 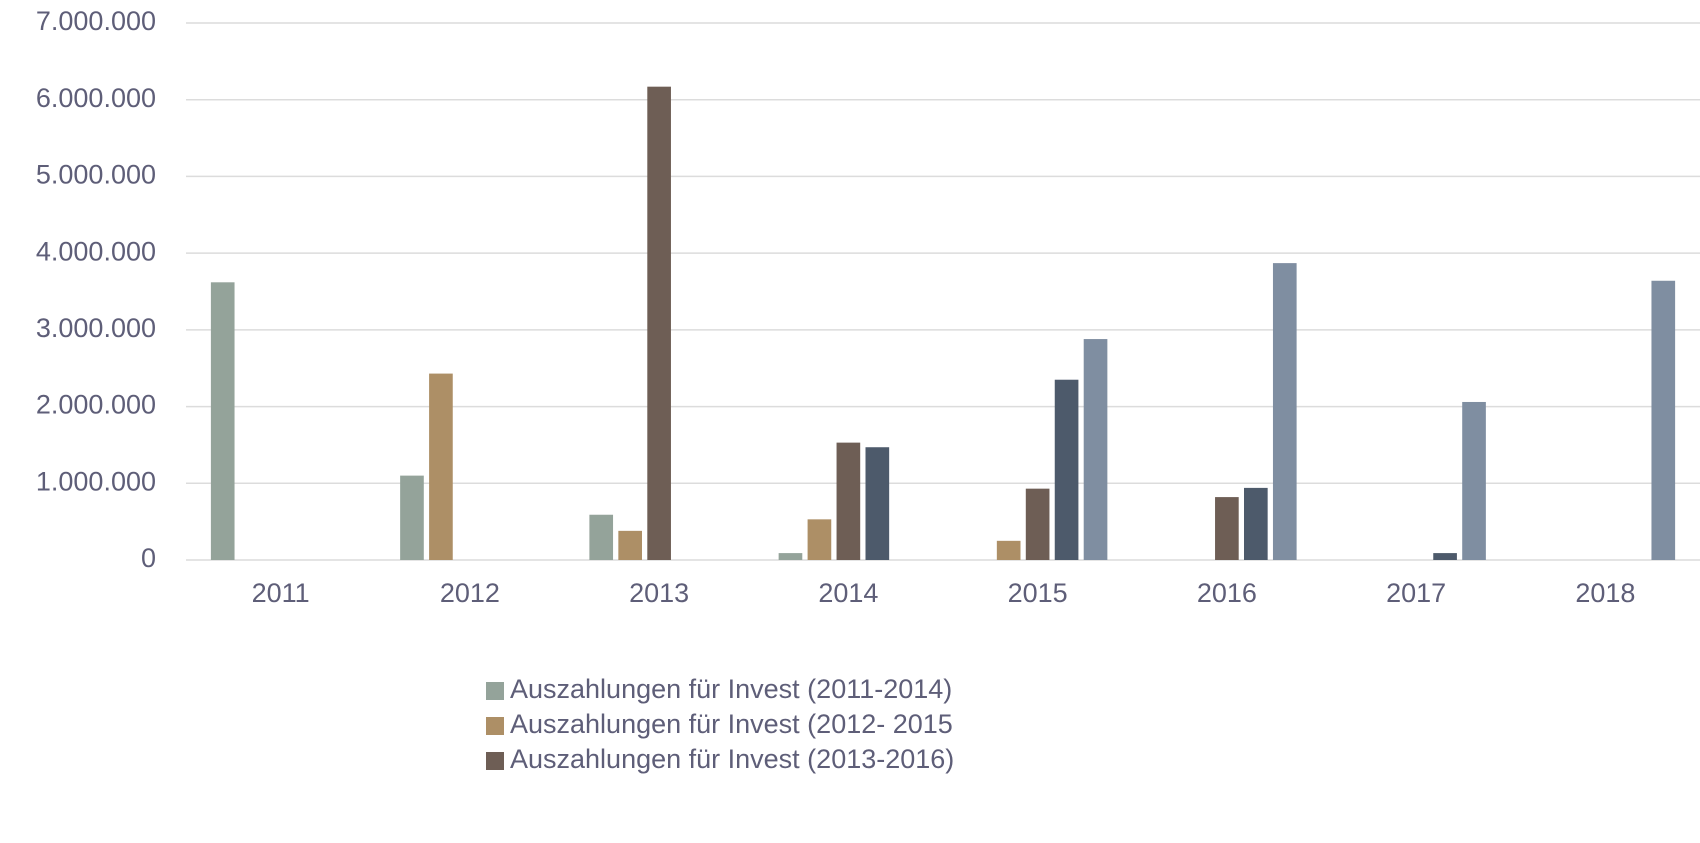 I want to click on x-tick-label: 2011, so click(x=281, y=593).